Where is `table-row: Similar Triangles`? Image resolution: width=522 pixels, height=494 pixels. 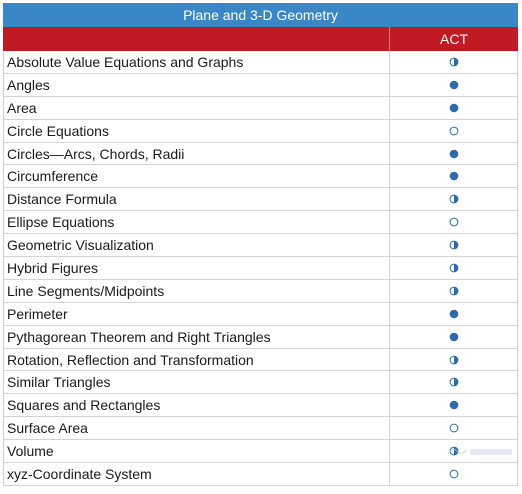
table-row: Similar Triangles is located at coordinates (260, 383).